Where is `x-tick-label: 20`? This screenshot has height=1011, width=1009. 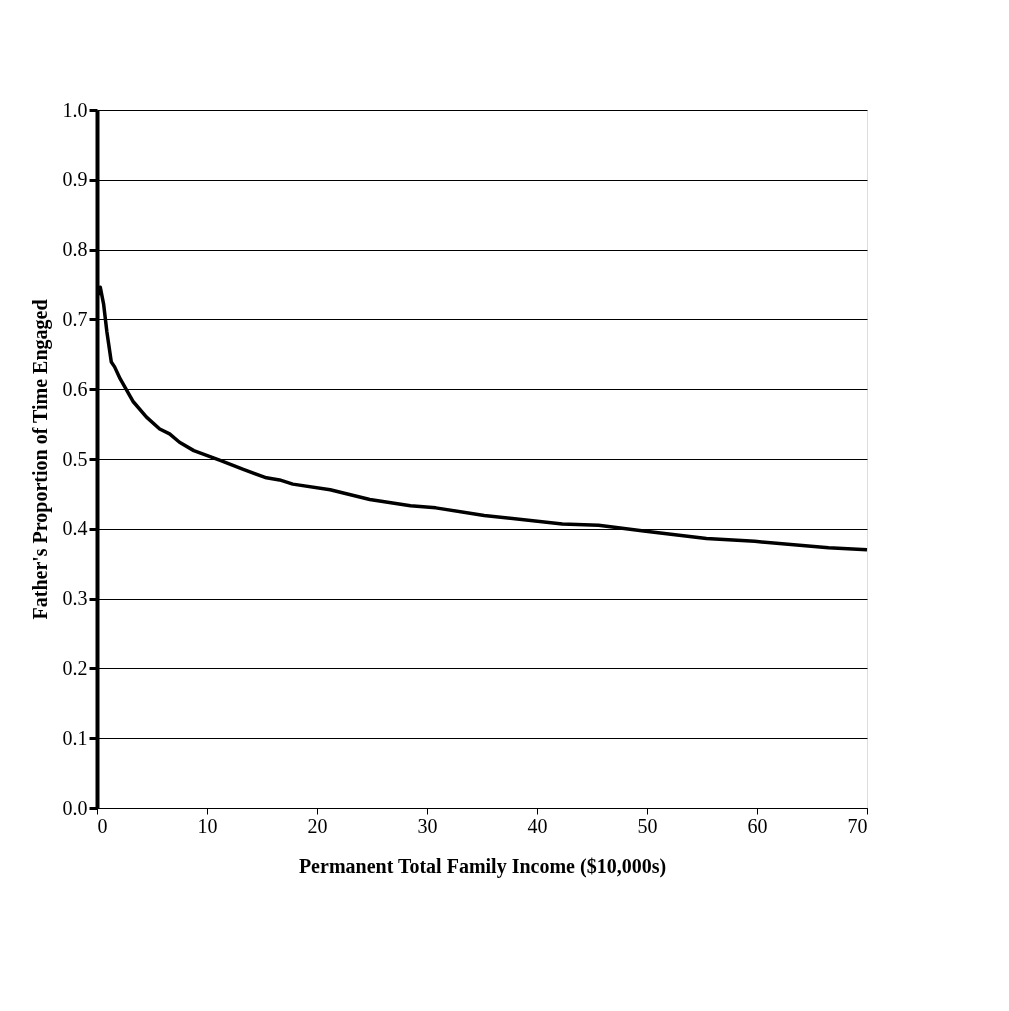 x-tick-label: 20 is located at coordinates (317, 825).